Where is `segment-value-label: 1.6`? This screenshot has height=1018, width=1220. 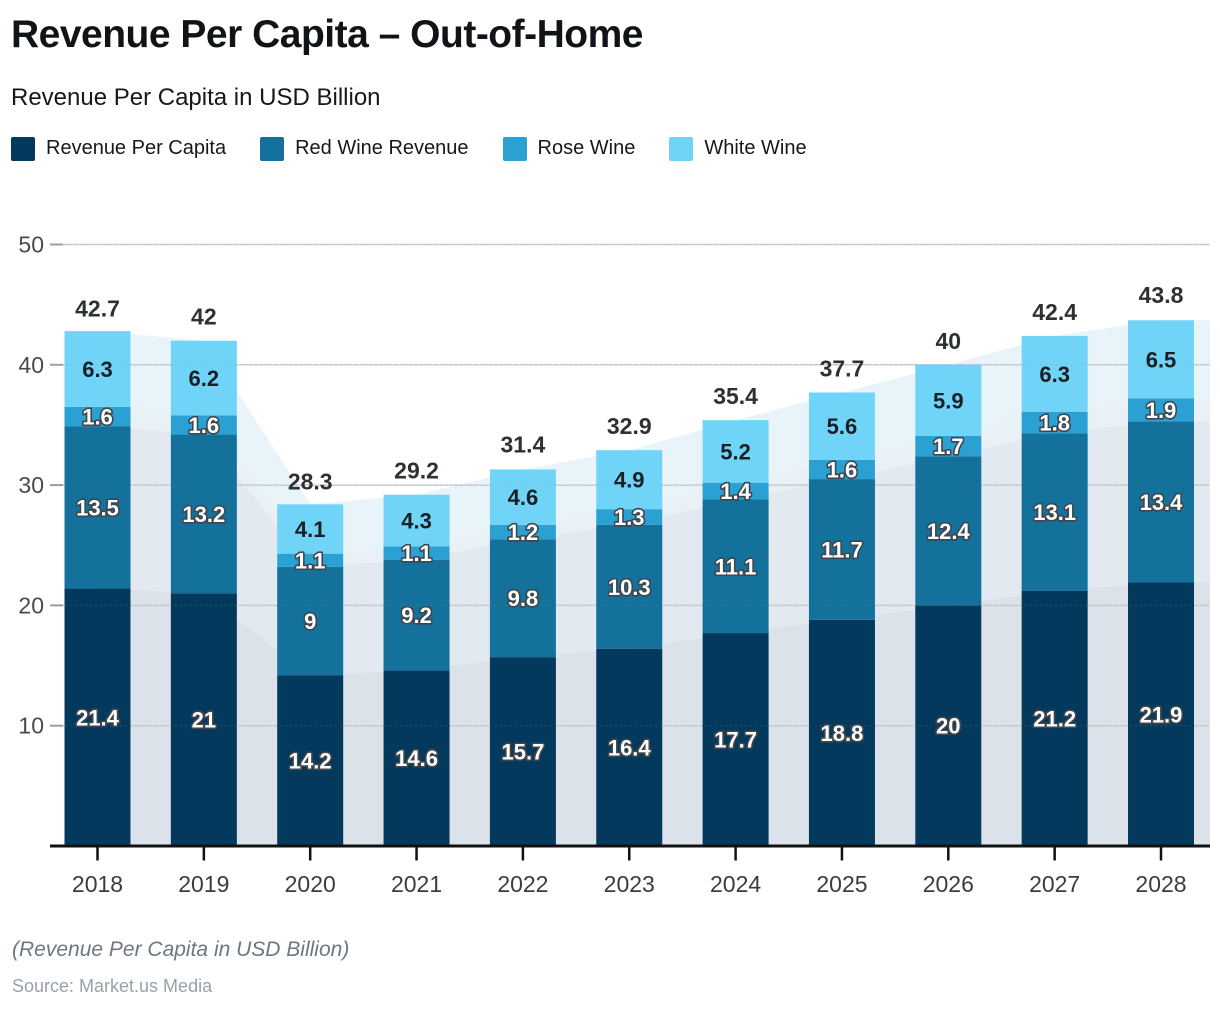
segment-value-label: 1.6 is located at coordinates (842, 469).